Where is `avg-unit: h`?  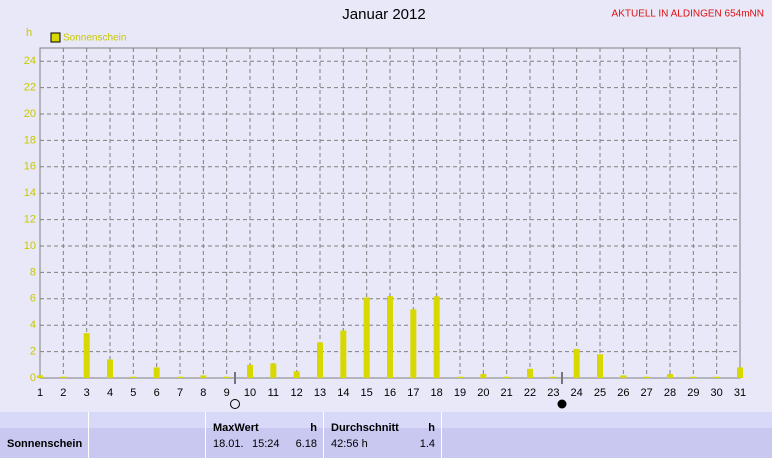
avg-unit: h is located at coordinates (431, 428).